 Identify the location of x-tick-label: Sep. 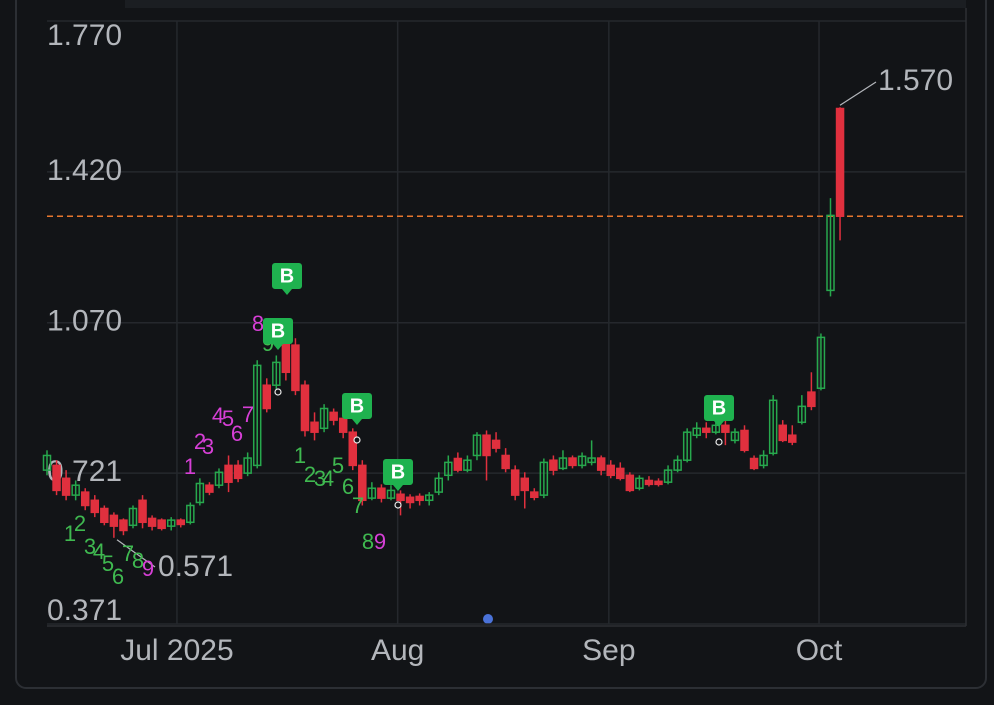
(608, 650).